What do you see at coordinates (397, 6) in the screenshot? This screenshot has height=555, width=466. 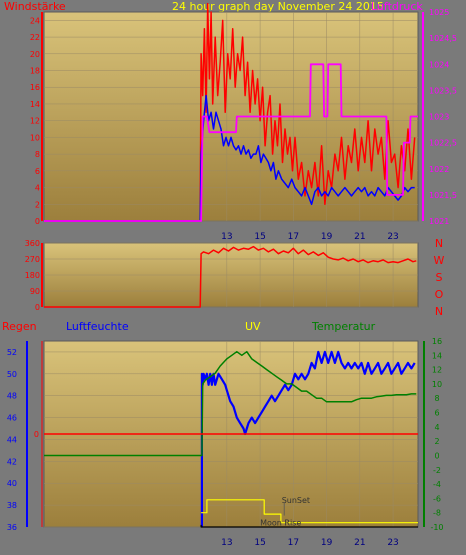 I see `right-axis-label-pressure: Luftdruck` at bounding box center [397, 6].